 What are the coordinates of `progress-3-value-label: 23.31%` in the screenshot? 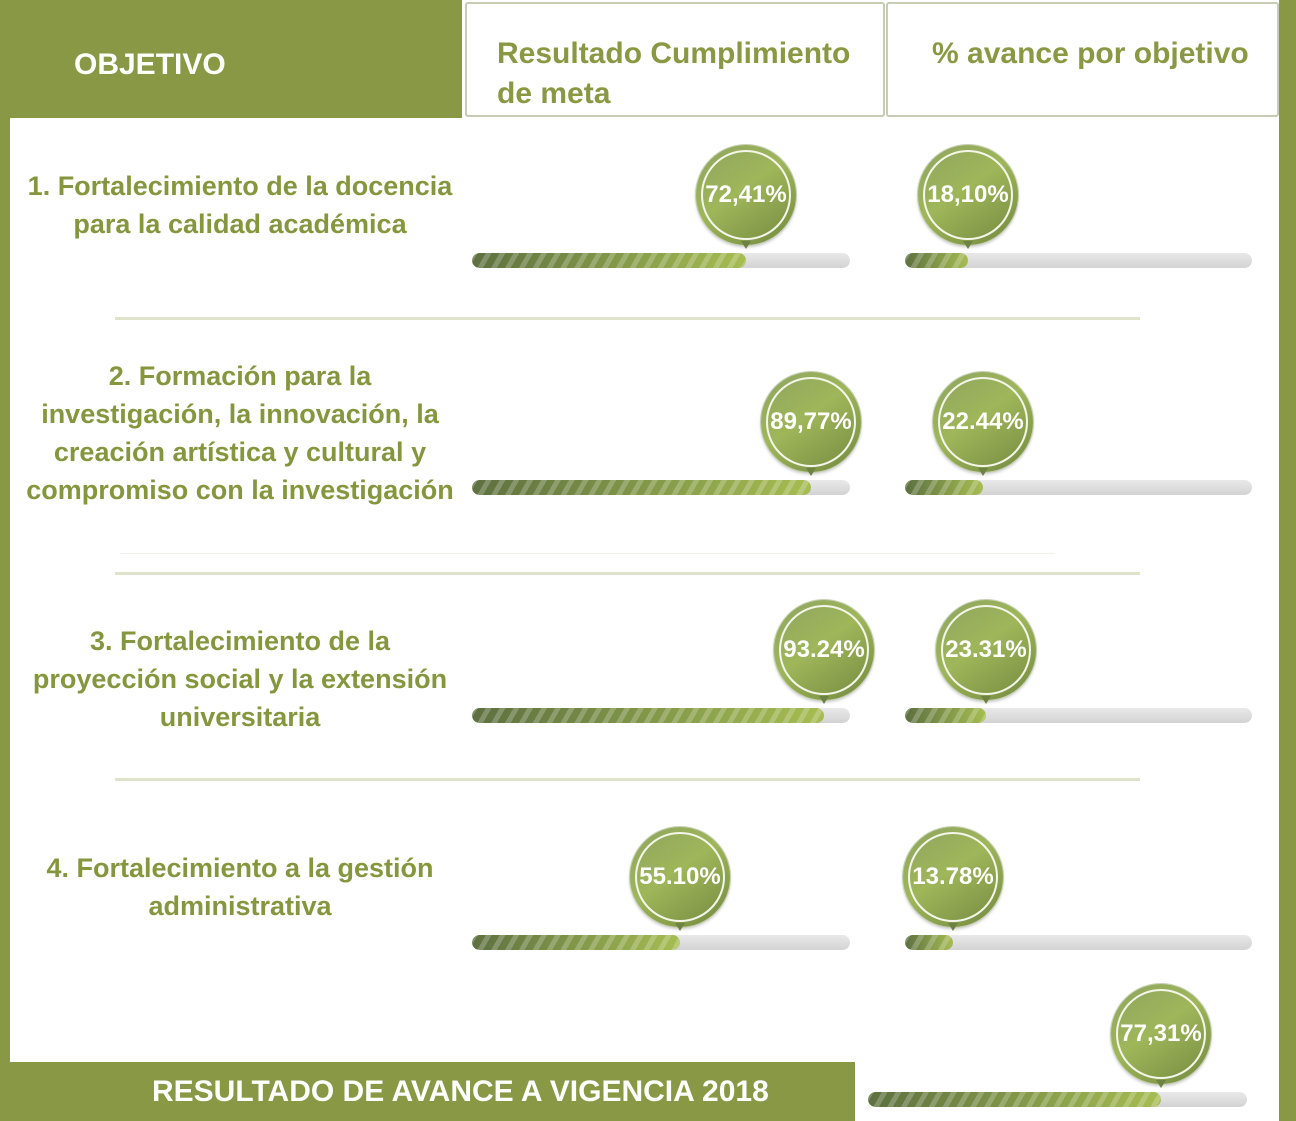 It's located at (986, 649).